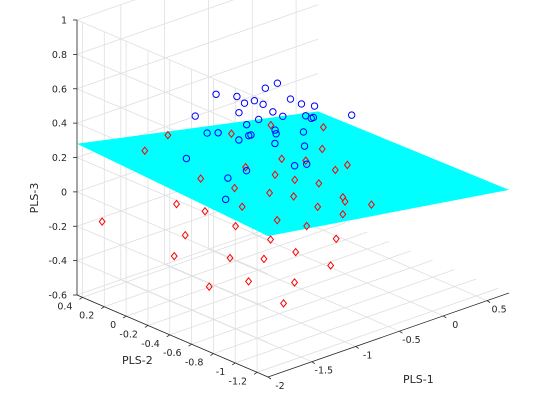 Image resolution: width=560 pixels, height=420 pixels. Describe the element at coordinates (57, 261) in the screenshot. I see `z-tick-label: -0.4` at that location.